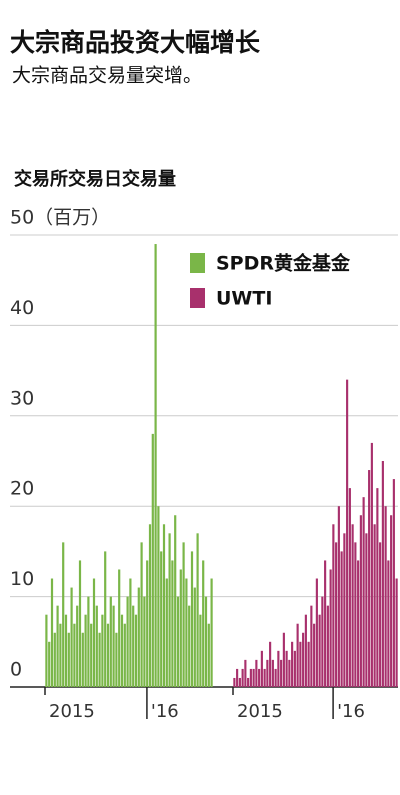 The width and height of the screenshot is (400, 795). I want to click on y-tick-label: 50（百万）, so click(60, 218).